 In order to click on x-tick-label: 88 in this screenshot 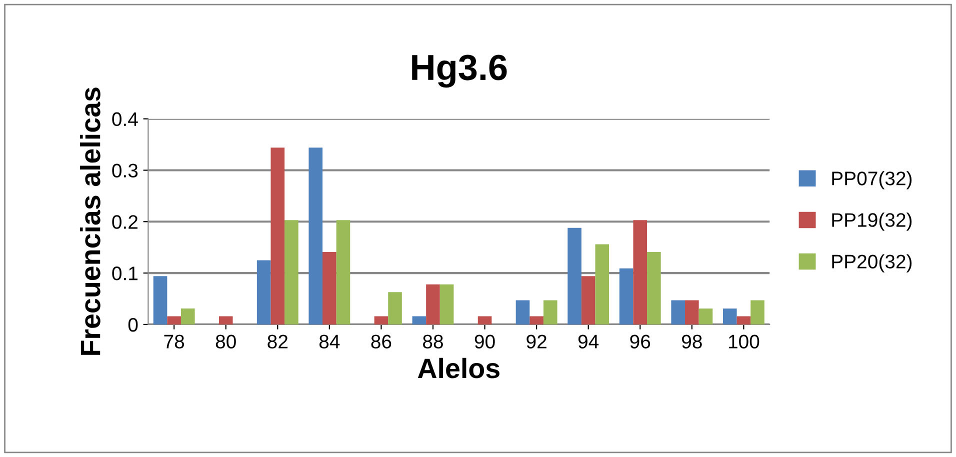, I will do `click(433, 341)`.